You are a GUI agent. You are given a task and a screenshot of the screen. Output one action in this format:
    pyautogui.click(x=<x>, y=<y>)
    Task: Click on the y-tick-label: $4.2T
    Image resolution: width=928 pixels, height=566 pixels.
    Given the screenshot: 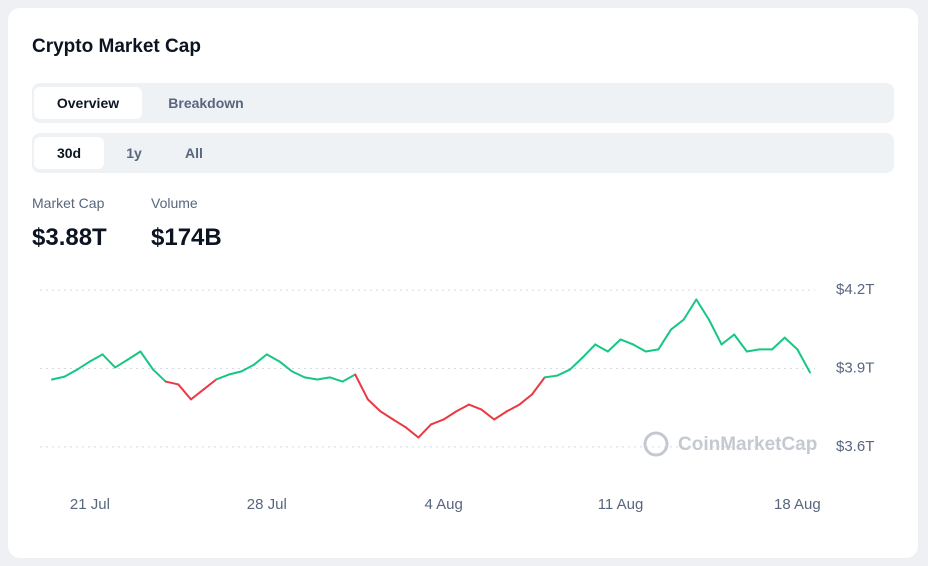 What is the action you would take?
    pyautogui.click(x=855, y=289)
    